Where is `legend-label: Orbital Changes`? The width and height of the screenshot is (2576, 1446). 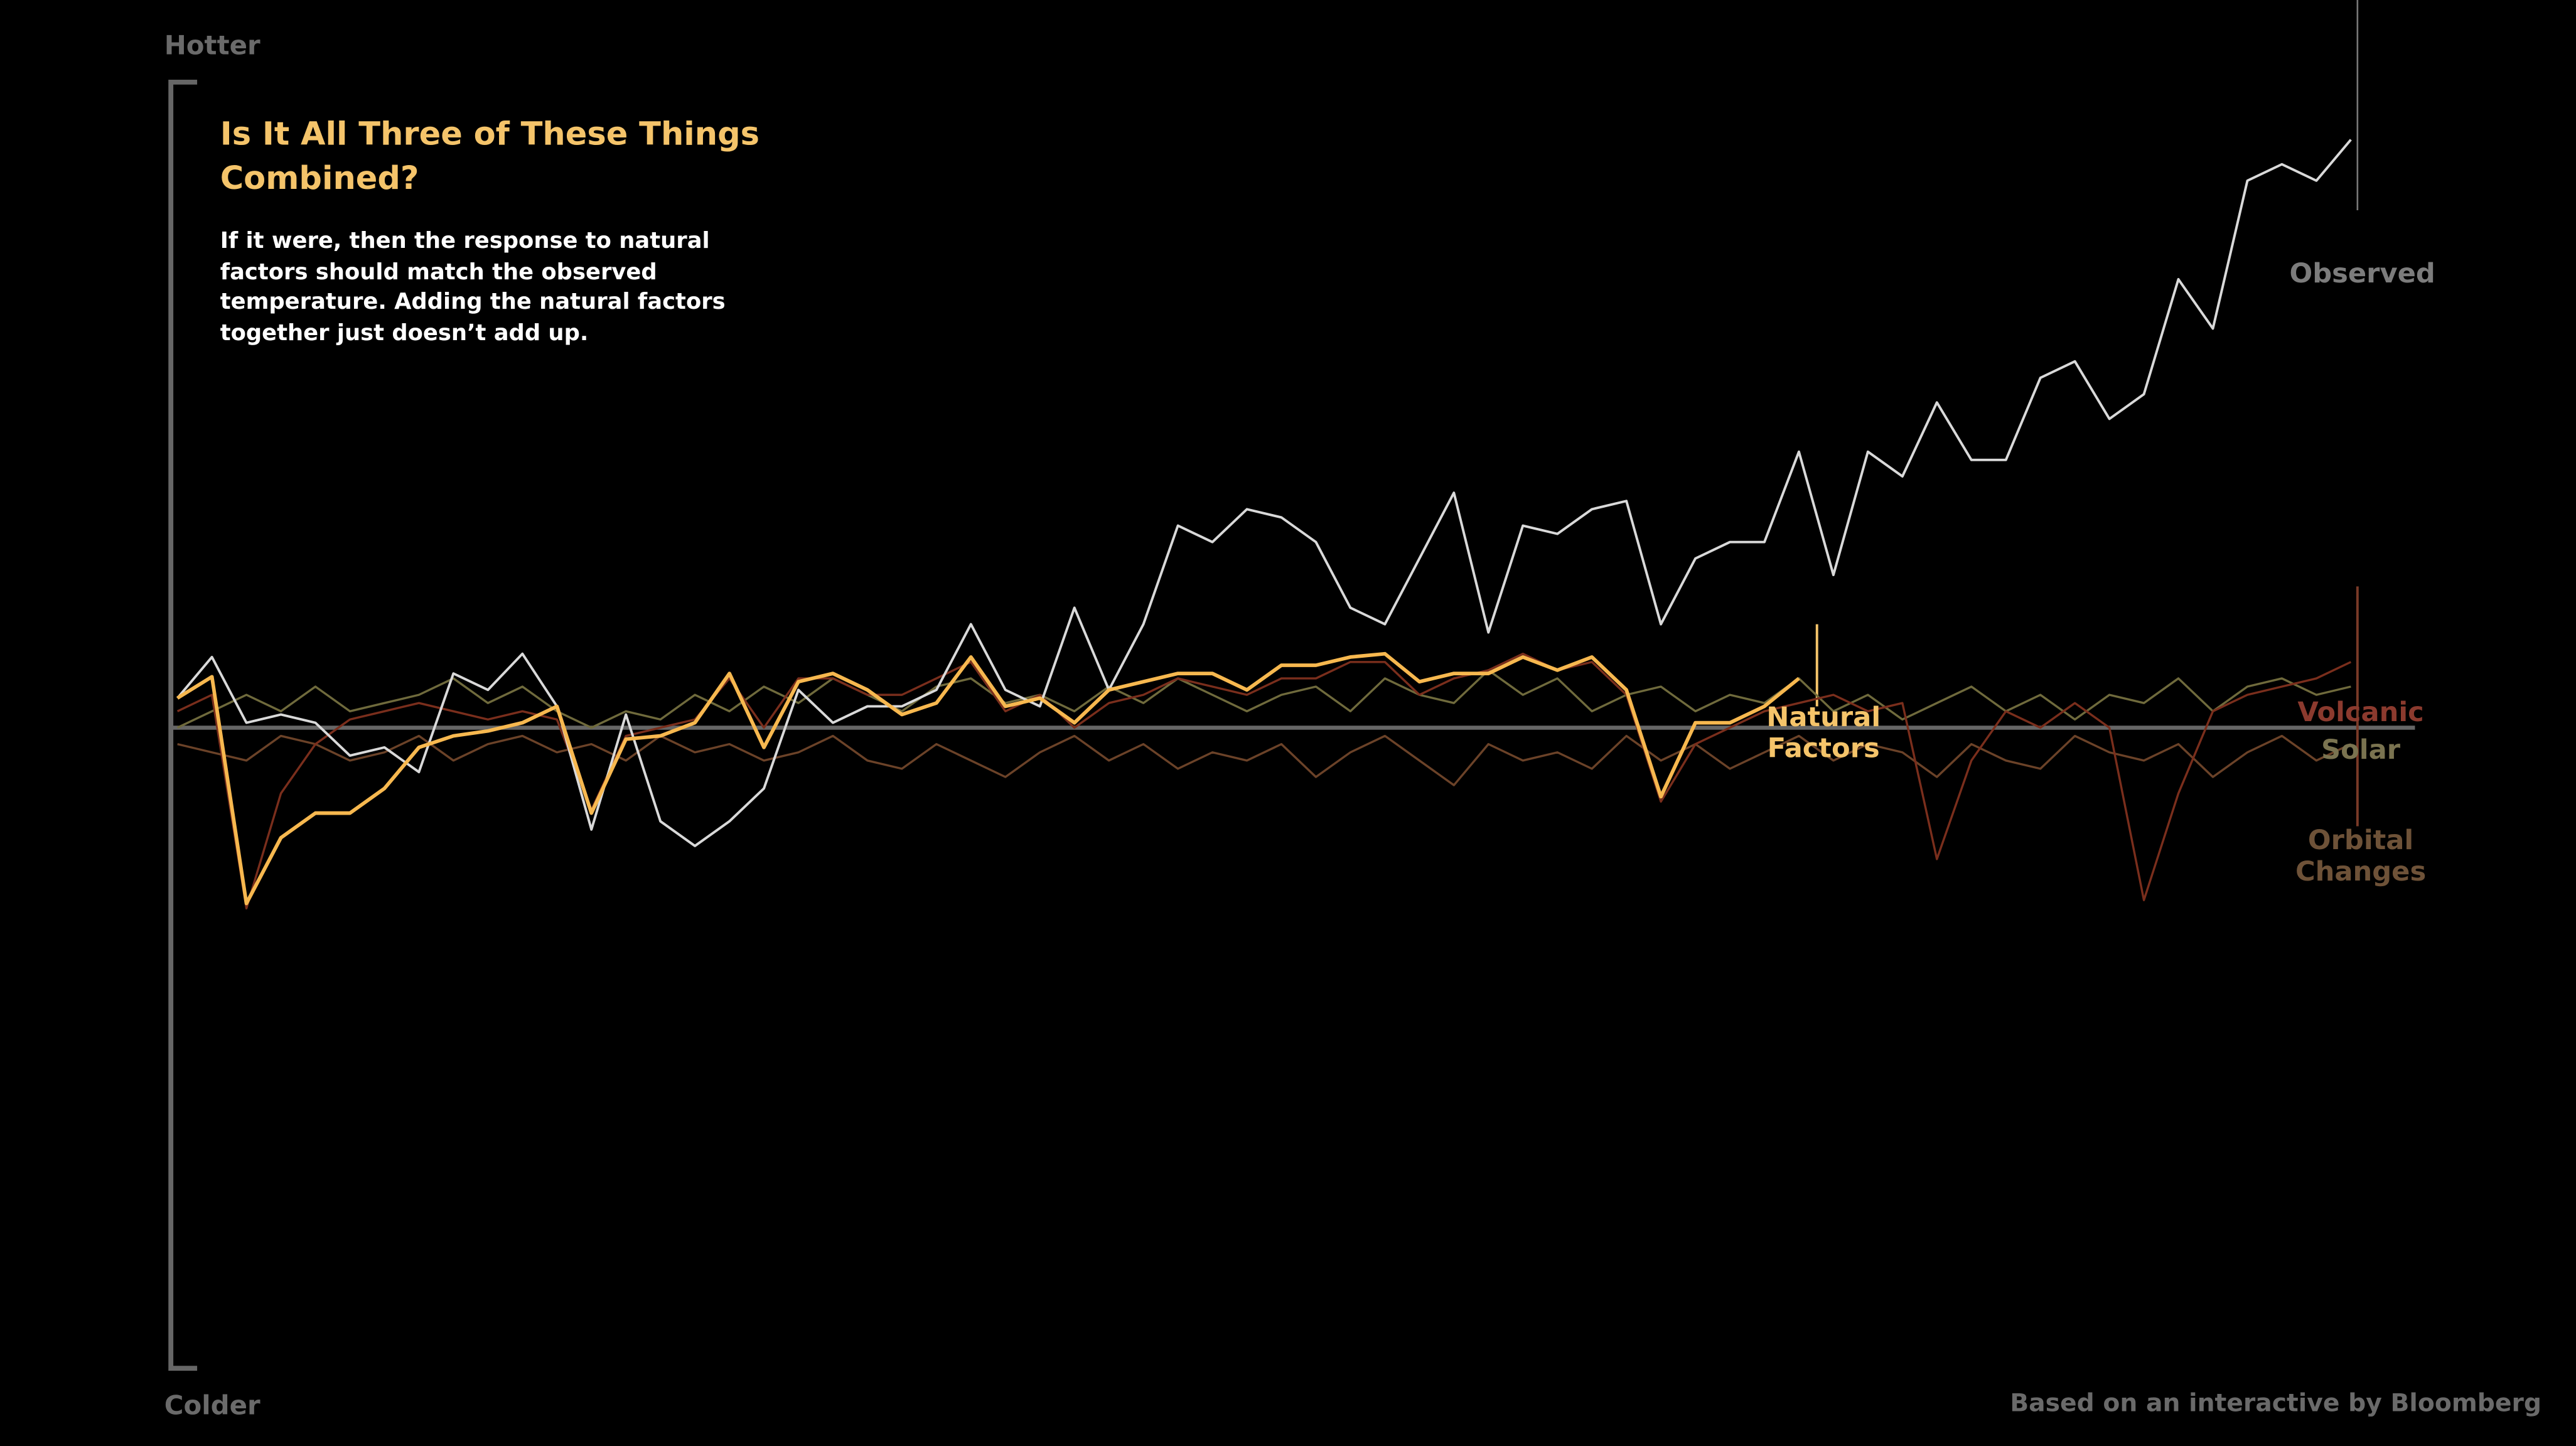 legend-label: Orbital Changes is located at coordinates (2361, 855).